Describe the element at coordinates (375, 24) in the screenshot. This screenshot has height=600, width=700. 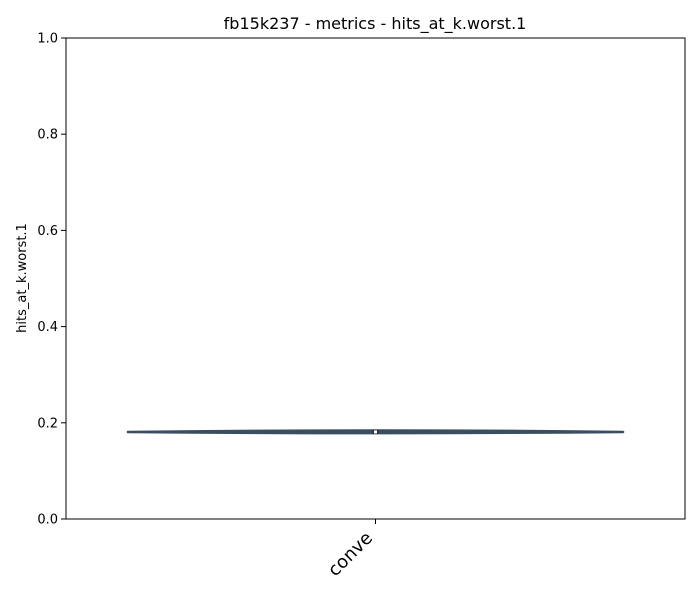
I see `chart-title: fb15k237 - metrics - hits_at_k.worst.1` at that location.